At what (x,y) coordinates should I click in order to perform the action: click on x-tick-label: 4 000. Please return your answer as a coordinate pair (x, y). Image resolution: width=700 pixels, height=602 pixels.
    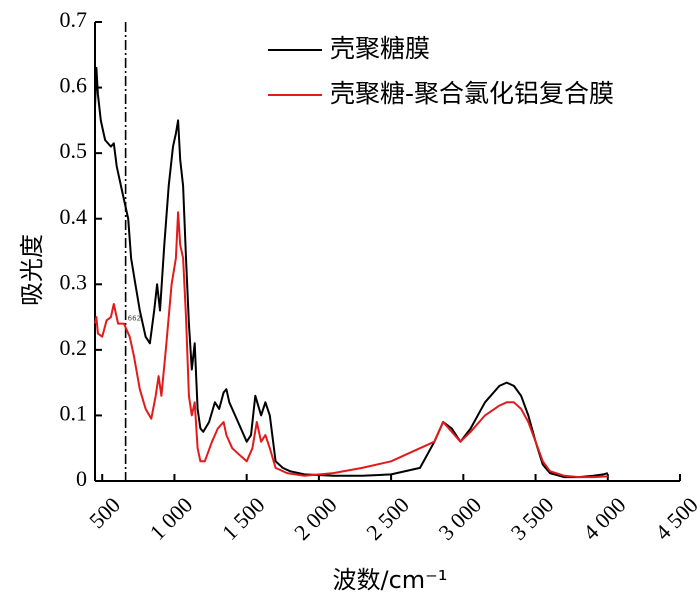
    Looking at the image, I should click on (604, 518).